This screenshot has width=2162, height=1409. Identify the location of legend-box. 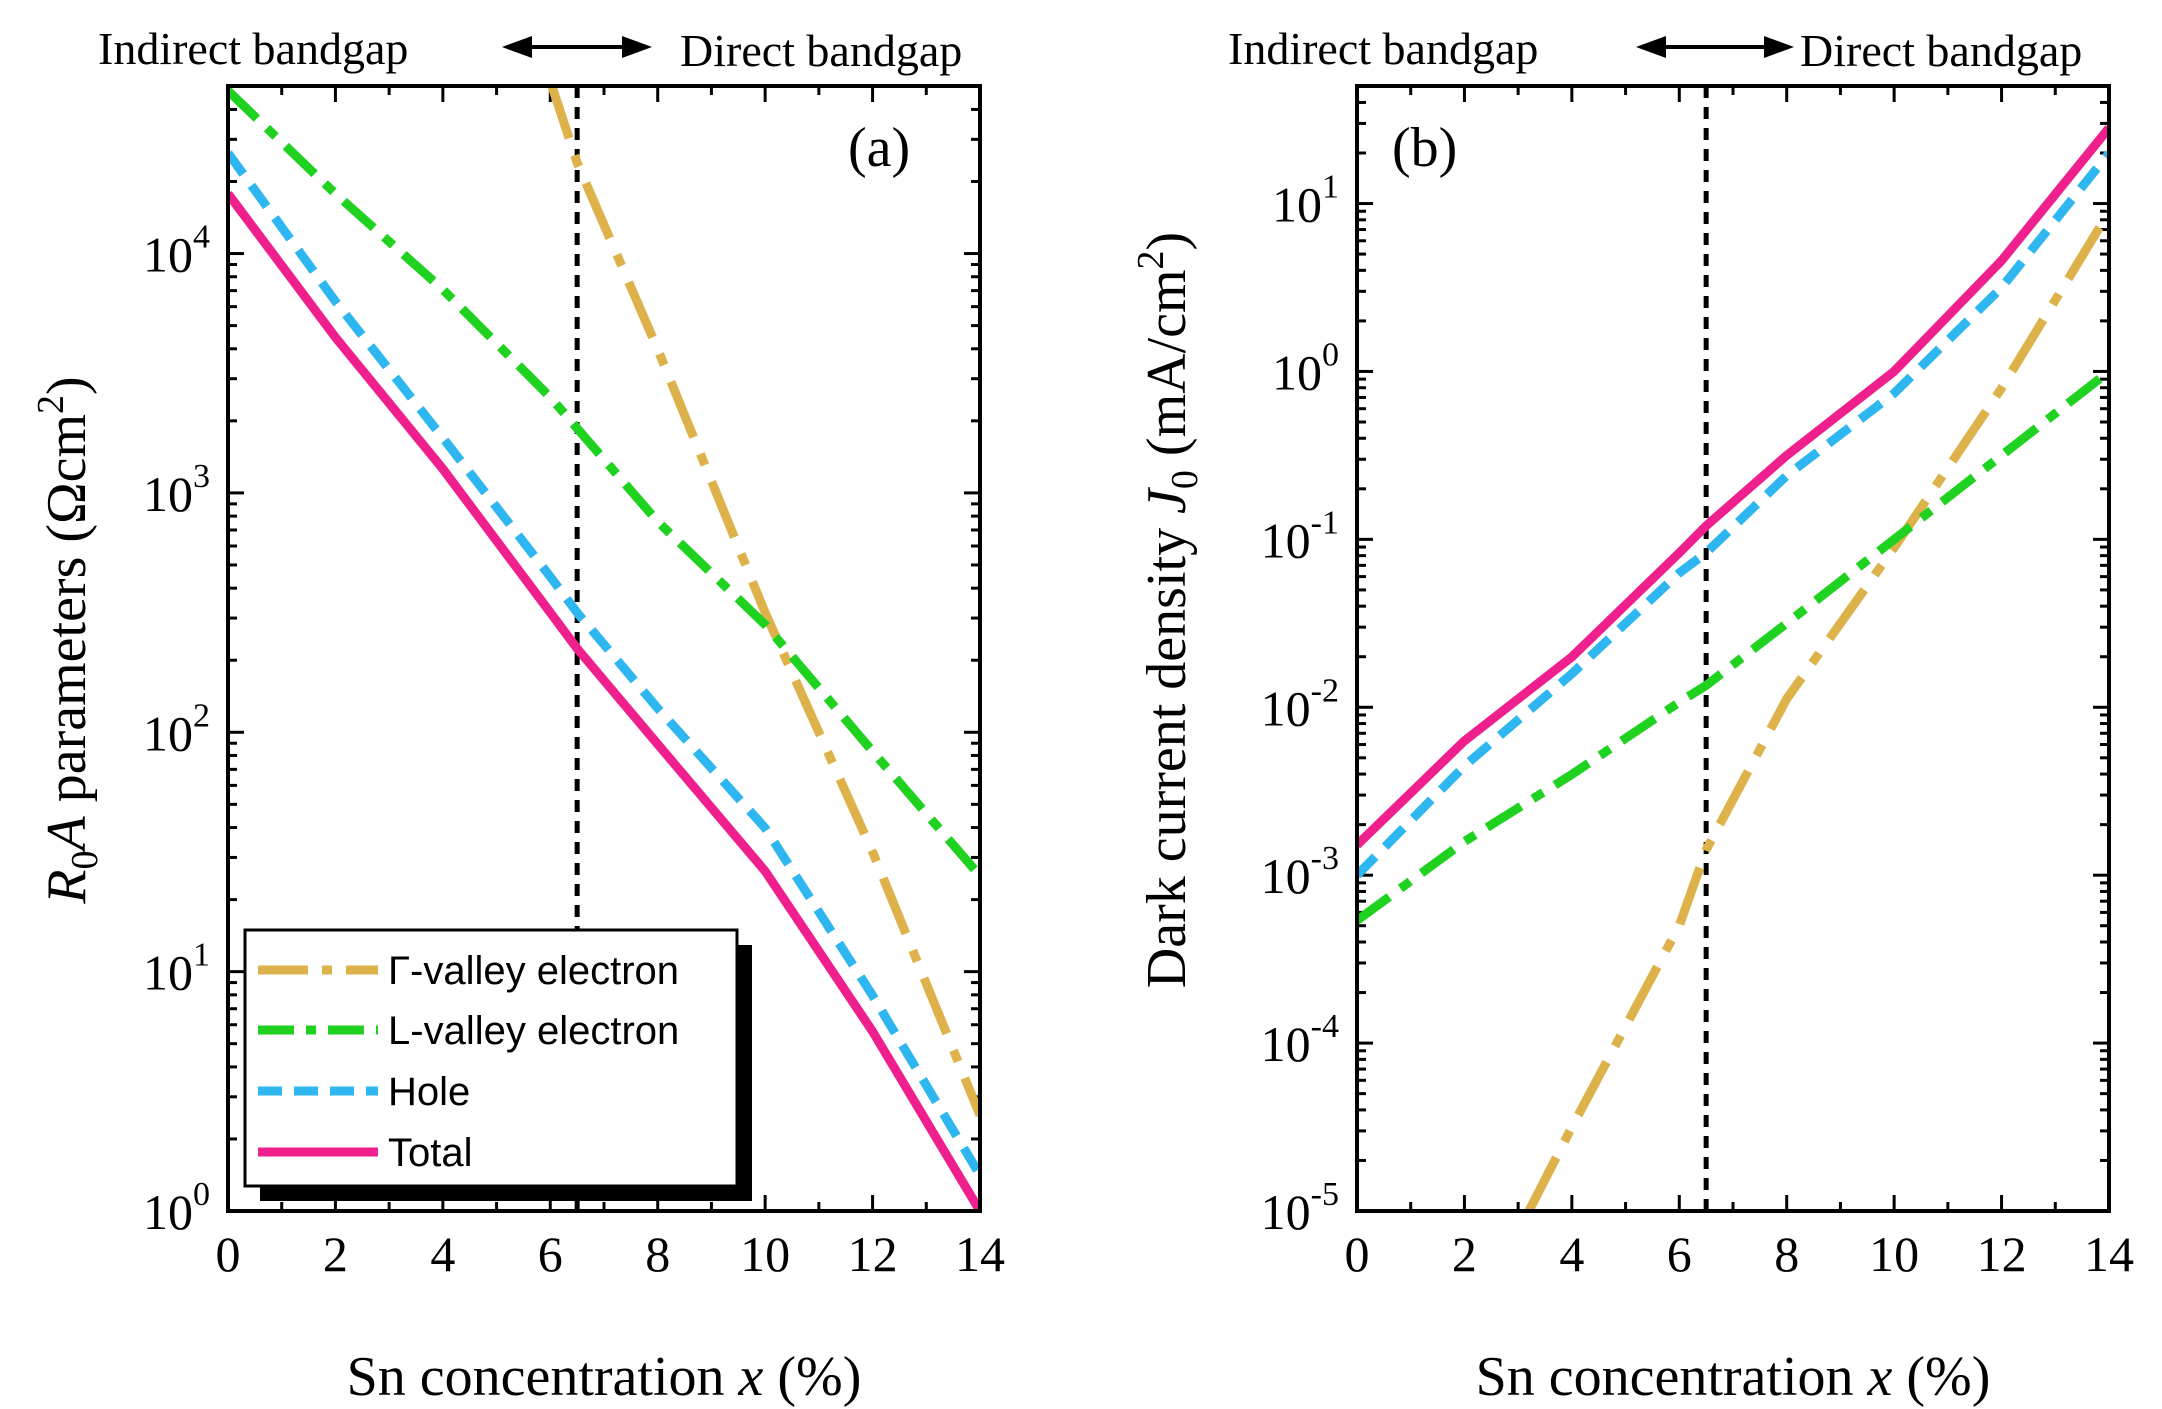
(491, 1058).